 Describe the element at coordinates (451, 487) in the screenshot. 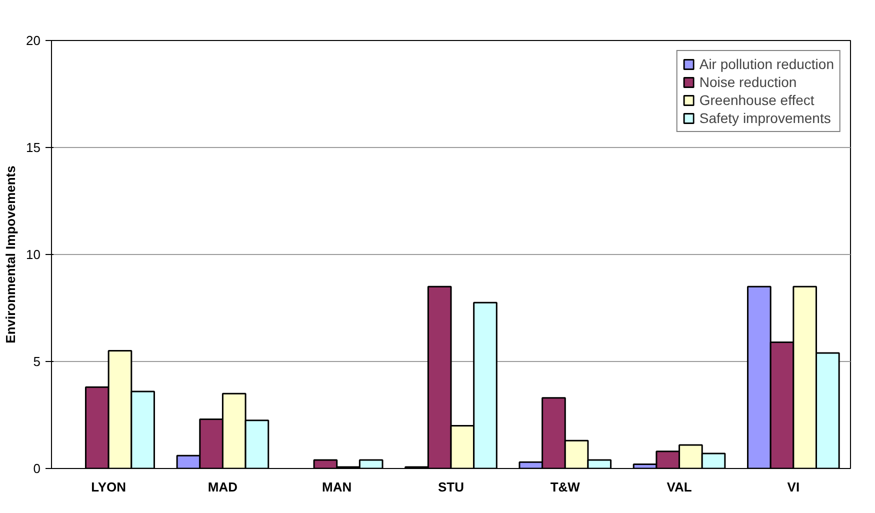

I see `x-tick-label: STU` at that location.